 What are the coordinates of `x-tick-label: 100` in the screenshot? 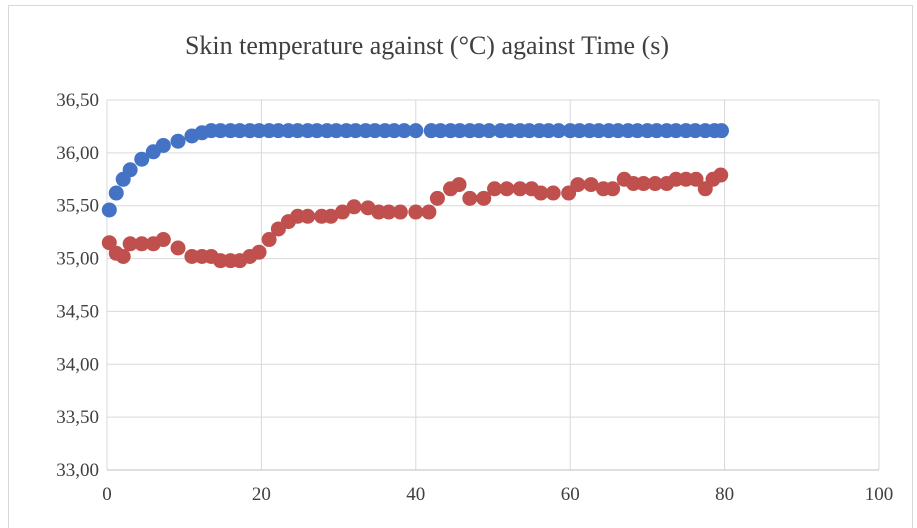 It's located at (879, 494).